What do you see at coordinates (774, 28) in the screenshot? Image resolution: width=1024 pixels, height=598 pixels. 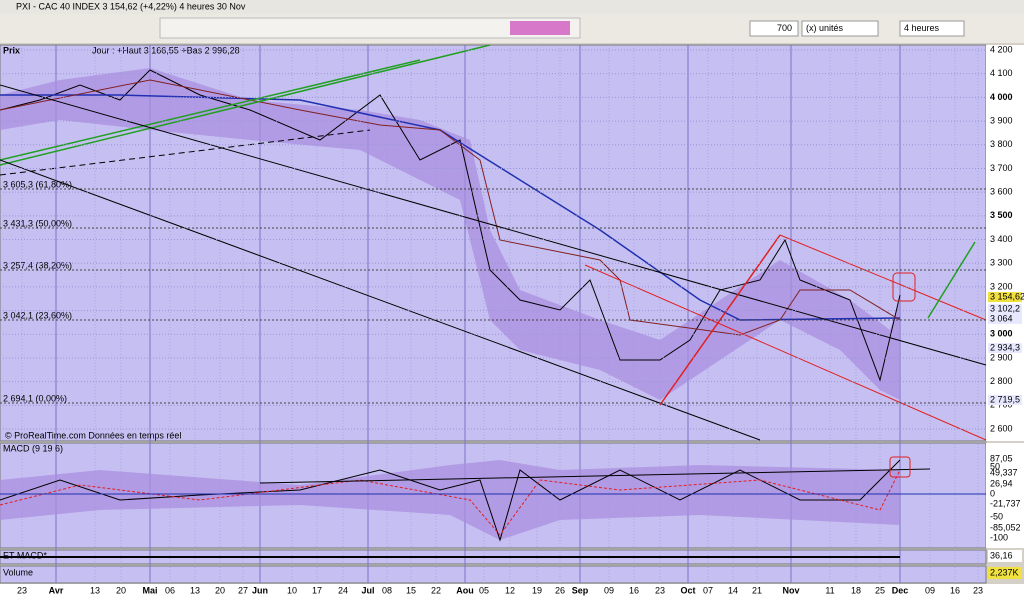 I see `units-input` at bounding box center [774, 28].